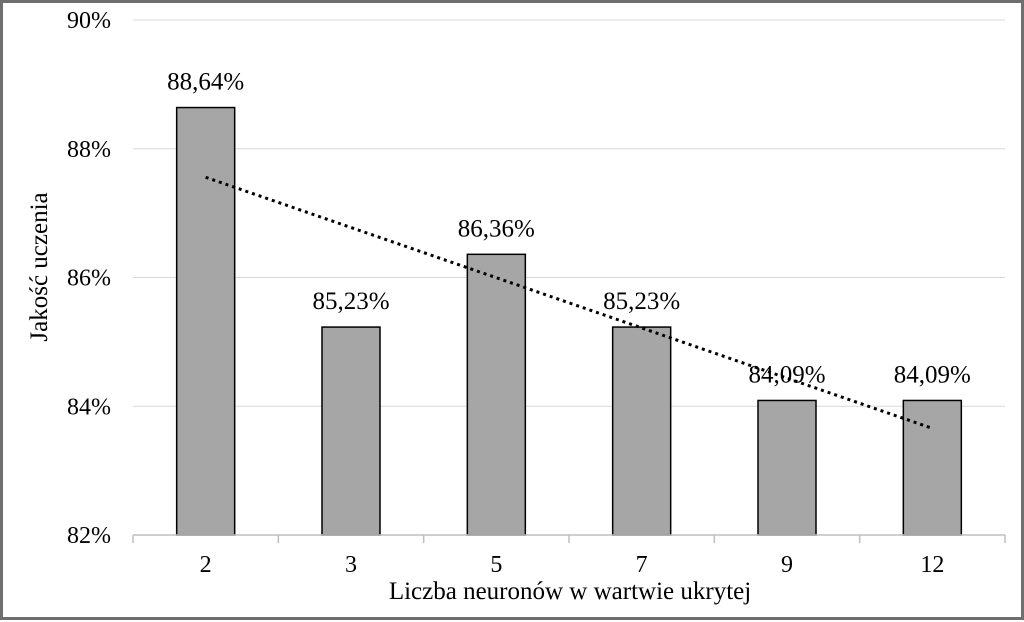  What do you see at coordinates (205, 82) in the screenshot?
I see `data-label: 88,64%` at bounding box center [205, 82].